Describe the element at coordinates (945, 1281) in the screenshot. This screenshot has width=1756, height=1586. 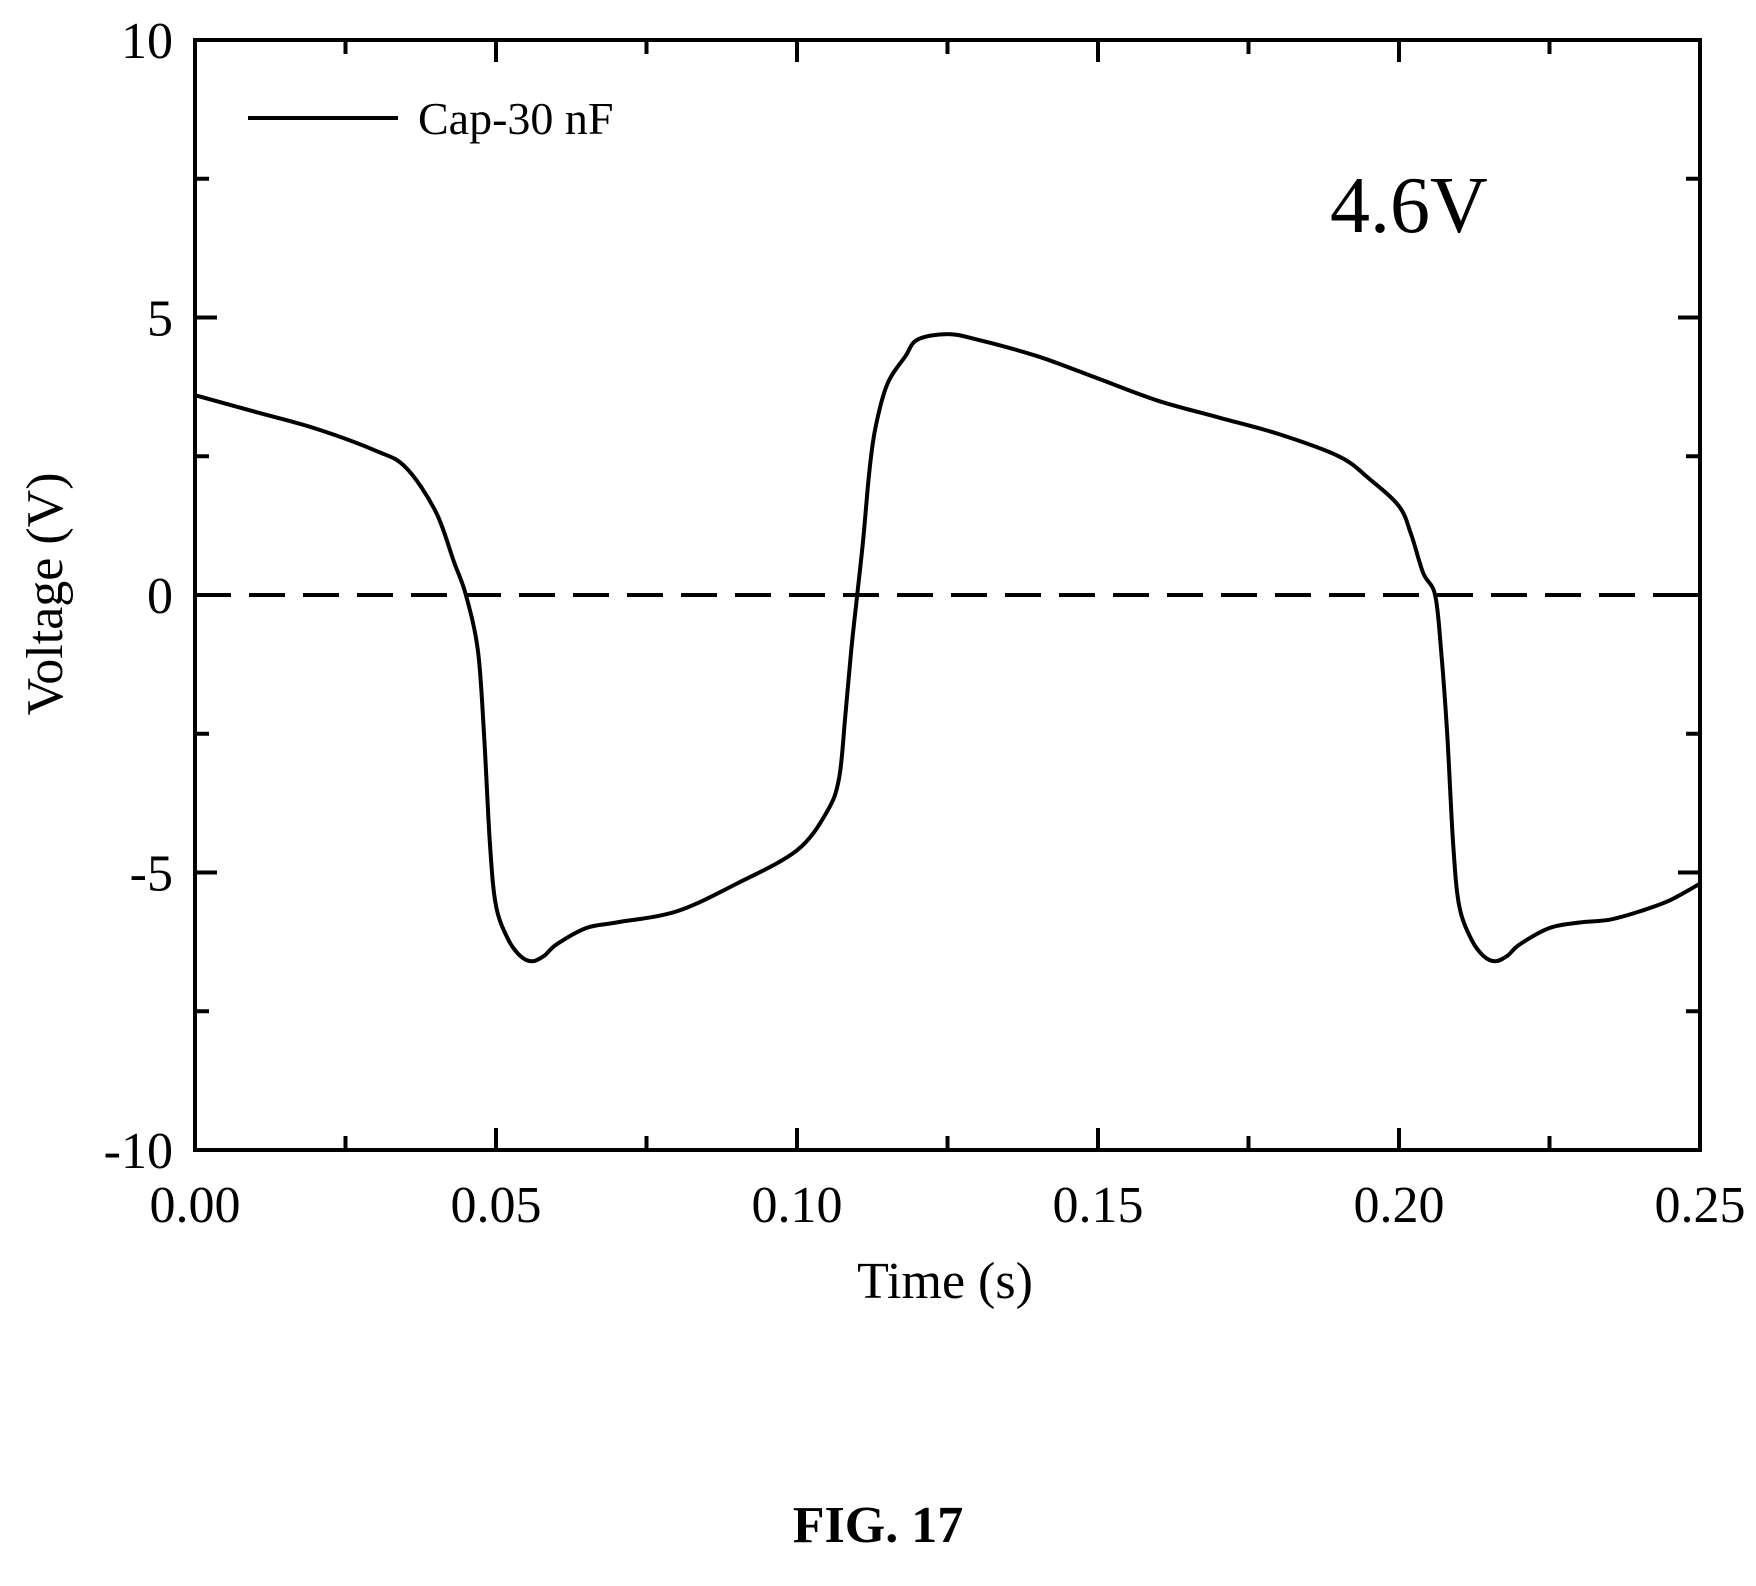
I see `x-axis-title: Time (s)` at that location.